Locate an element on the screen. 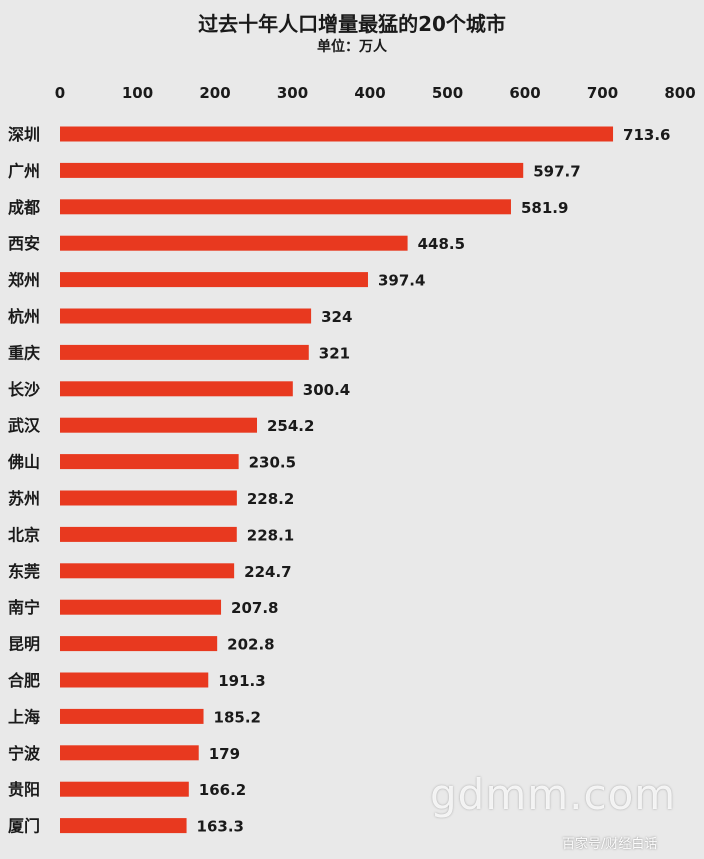 This screenshot has width=704, height=859. chart-subtitle: 单位：万人 is located at coordinates (352, 47).